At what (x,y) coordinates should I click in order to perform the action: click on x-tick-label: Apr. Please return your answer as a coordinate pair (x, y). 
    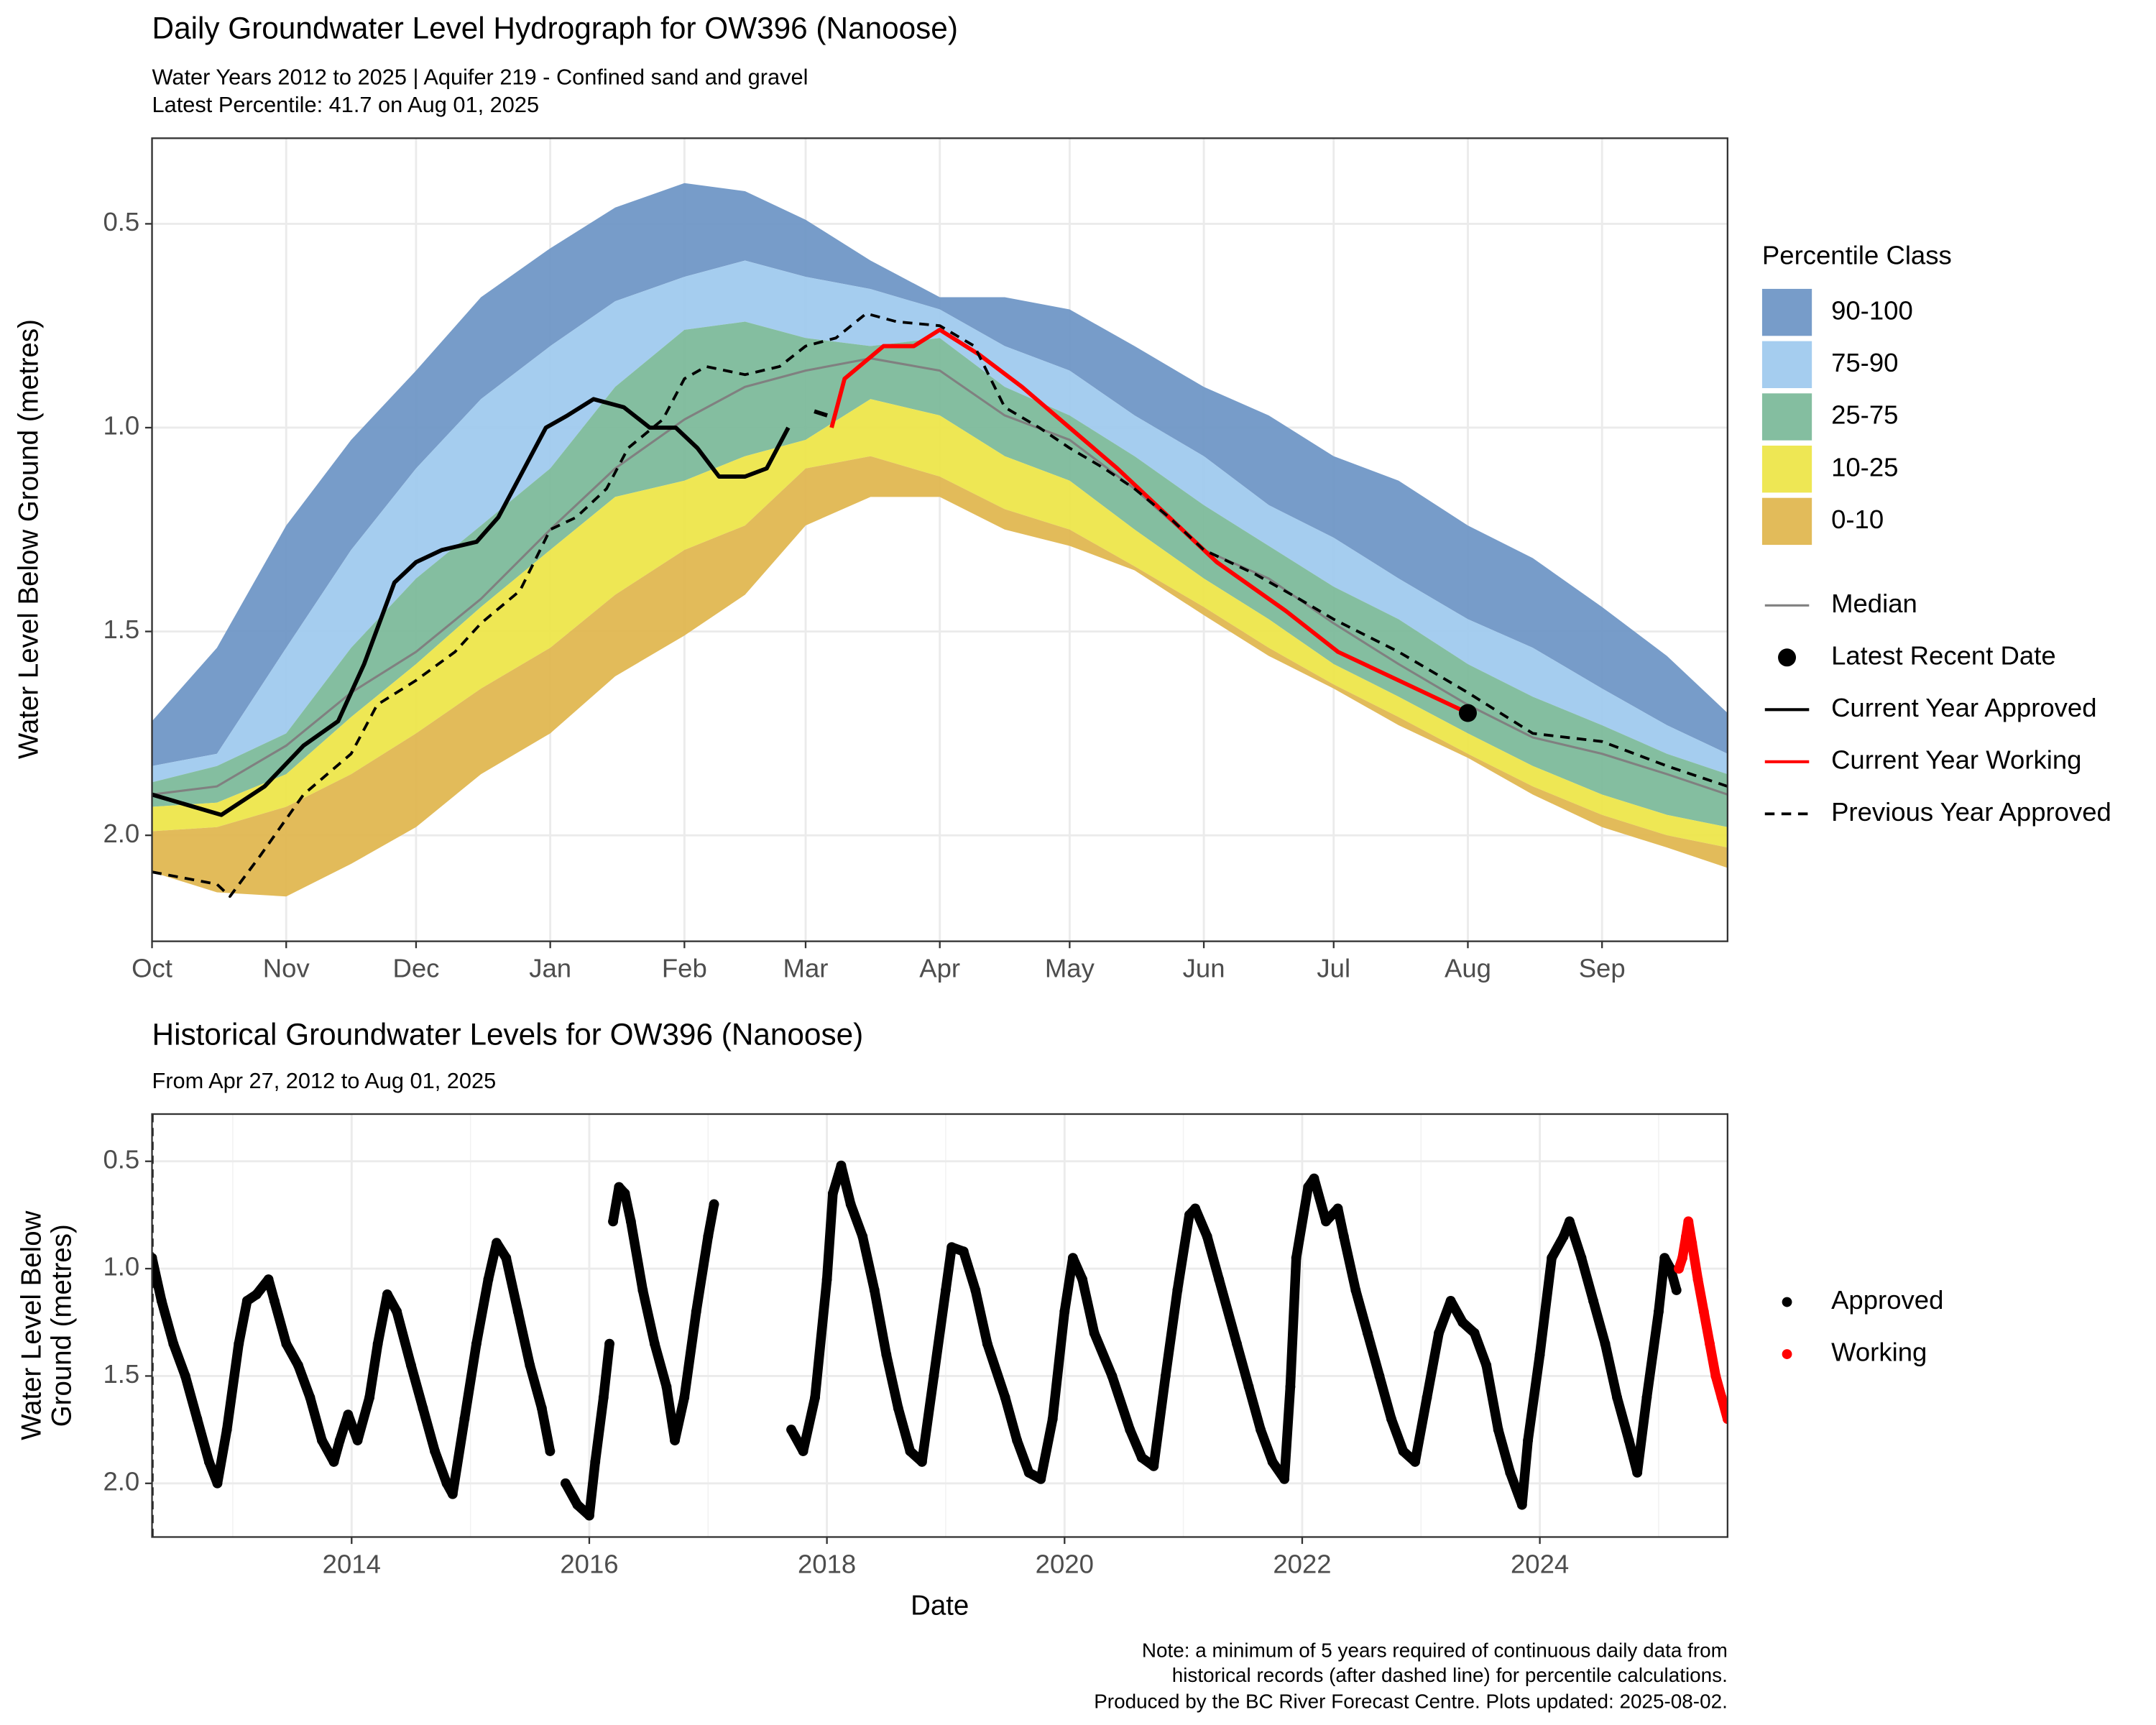
    Looking at the image, I should click on (940, 968).